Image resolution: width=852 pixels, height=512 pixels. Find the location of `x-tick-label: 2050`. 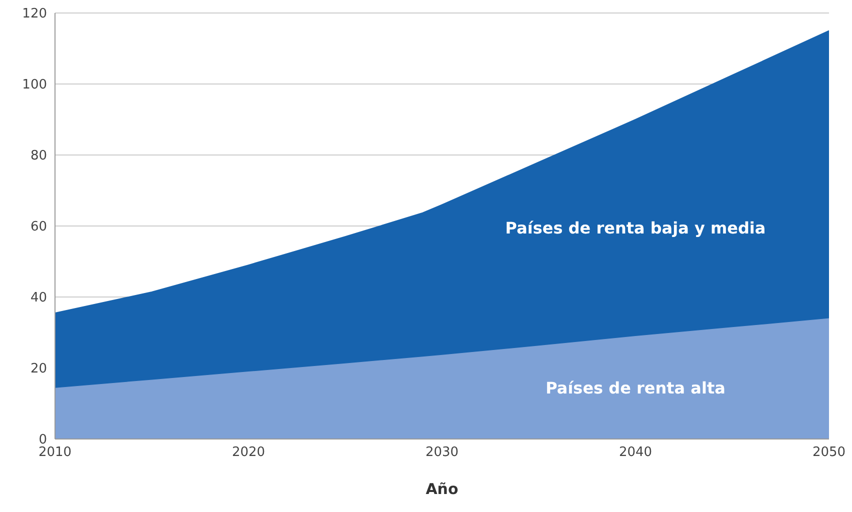

x-tick-label: 2050 is located at coordinates (829, 452).